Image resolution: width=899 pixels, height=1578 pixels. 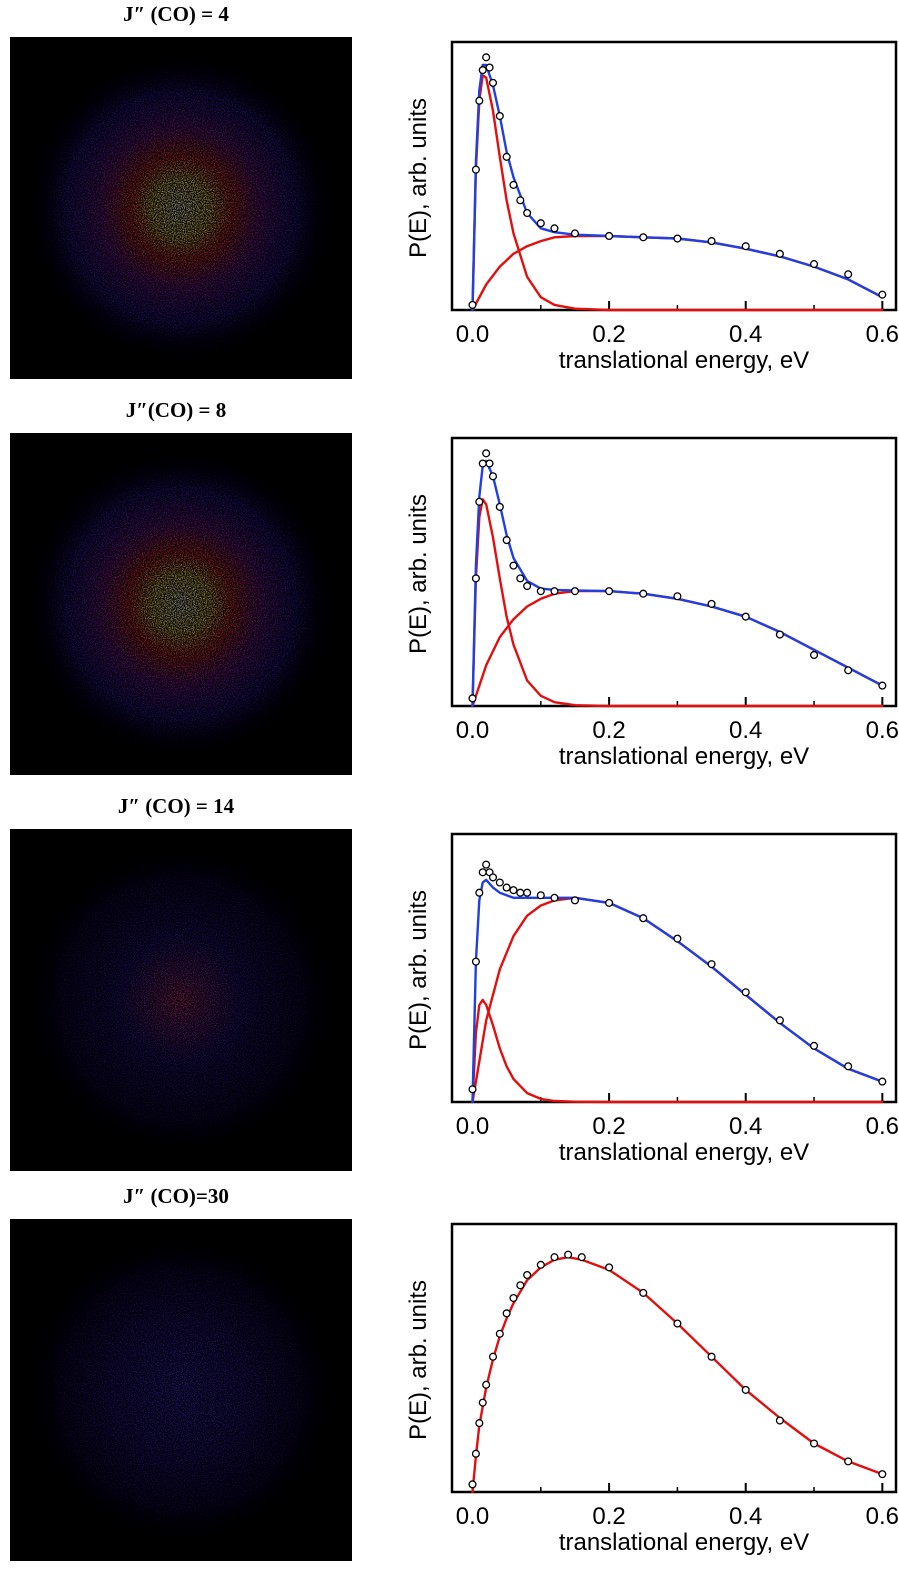 What do you see at coordinates (677, 1375) in the screenshot?
I see `fit-line-fit` at bounding box center [677, 1375].